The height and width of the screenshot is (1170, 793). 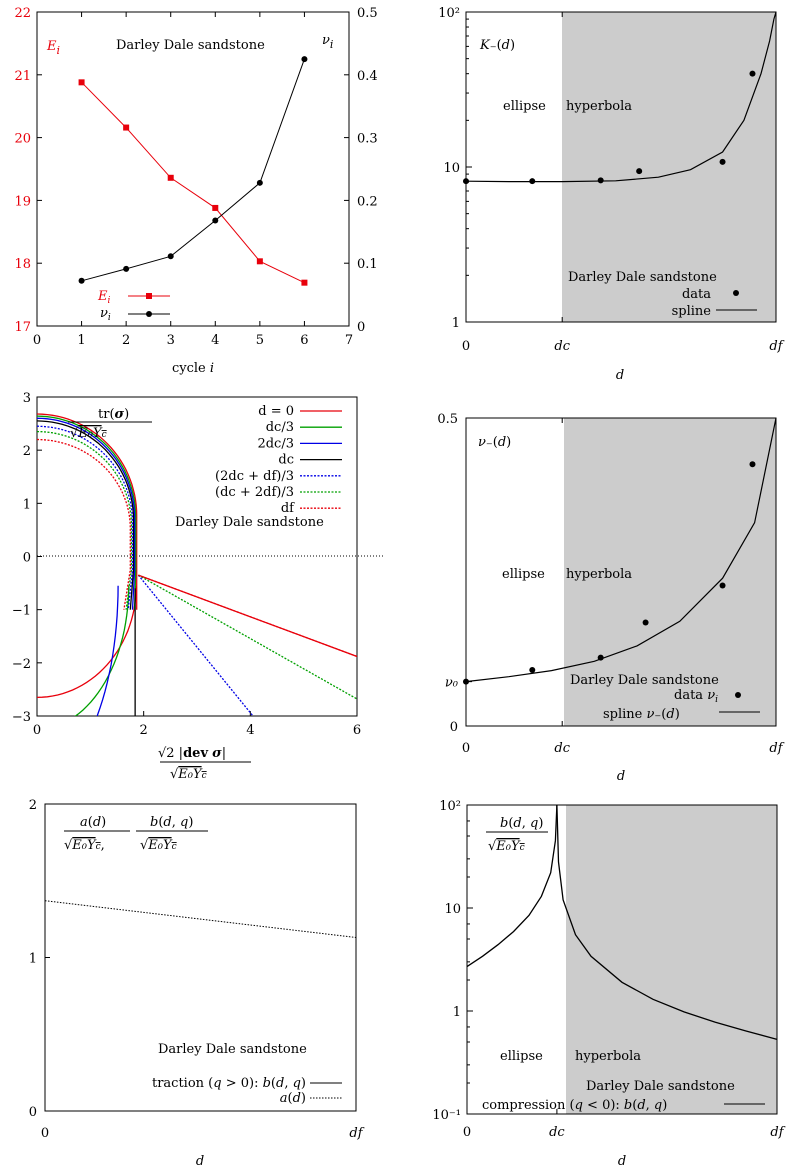 I want to click on panel5-marks: 0 df 0 1 2, so click(x=197, y=969).